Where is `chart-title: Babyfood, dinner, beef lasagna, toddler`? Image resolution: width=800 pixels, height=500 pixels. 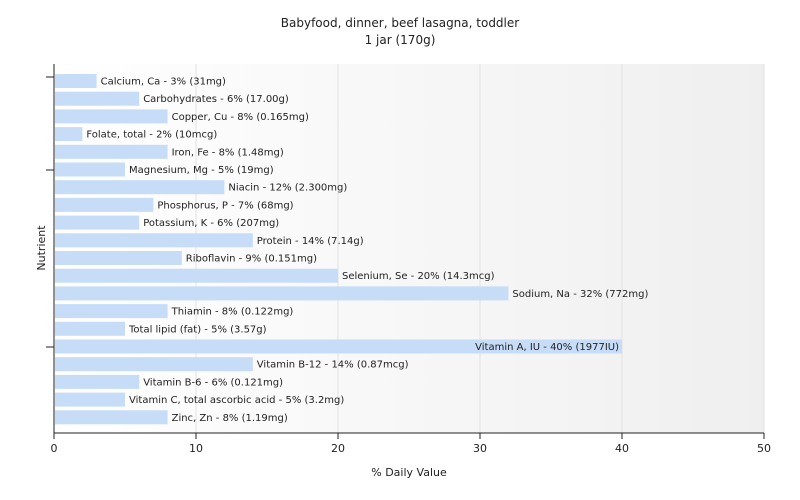
chart-title: Babyfood, dinner, beef lasagna, toddler is located at coordinates (400, 23).